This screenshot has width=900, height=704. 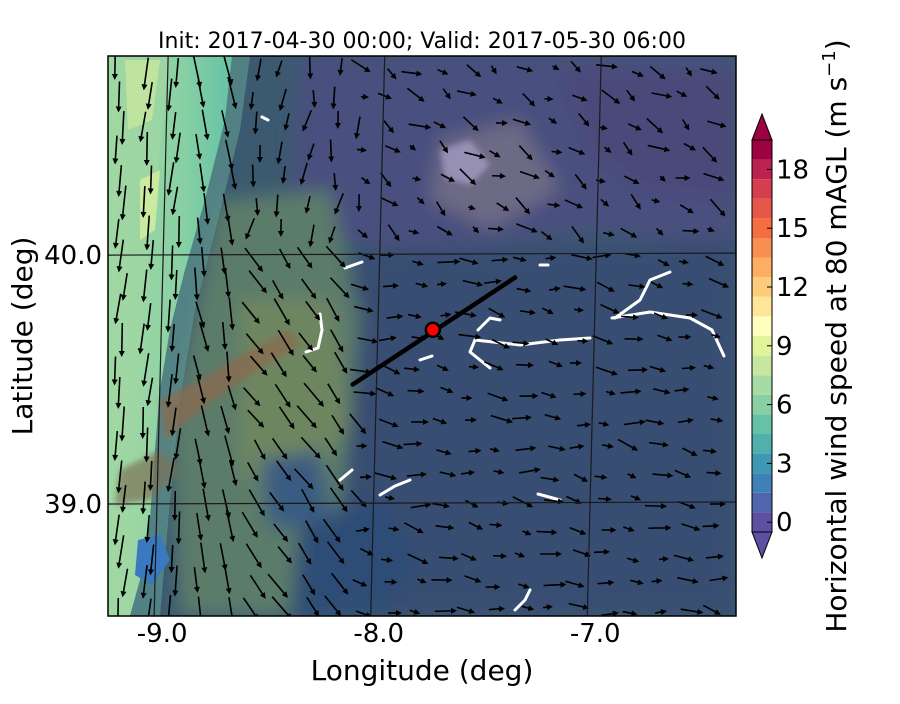 What do you see at coordinates (73, 256) in the screenshot?
I see `y-tick-label: 40.0` at bounding box center [73, 256].